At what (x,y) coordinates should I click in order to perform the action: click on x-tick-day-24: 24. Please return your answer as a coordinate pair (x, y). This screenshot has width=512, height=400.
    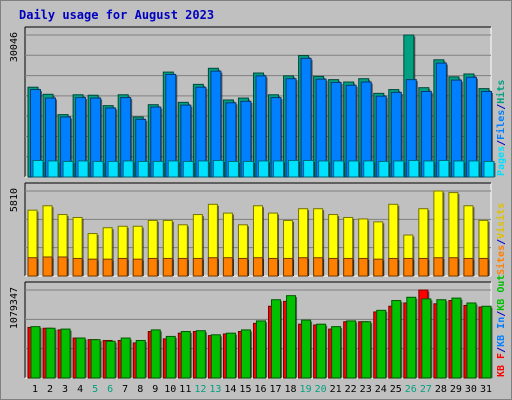
    Looking at the image, I should click on (381, 389).